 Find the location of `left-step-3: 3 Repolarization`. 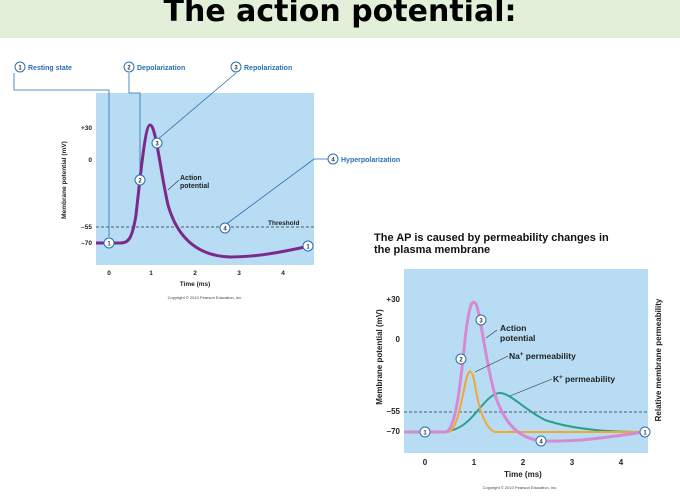

left-step-3: 3 Repolarization is located at coordinates (261, 67).